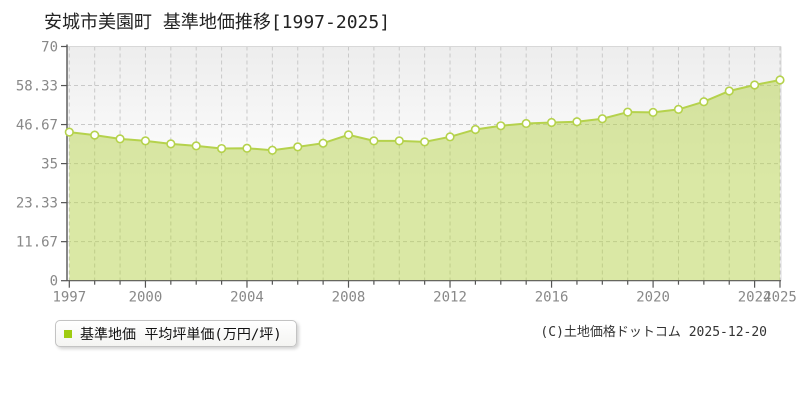 The image size is (800, 400). What do you see at coordinates (37, 87) in the screenshot?
I see `y-tick-label: 58.33` at bounding box center [37, 87].